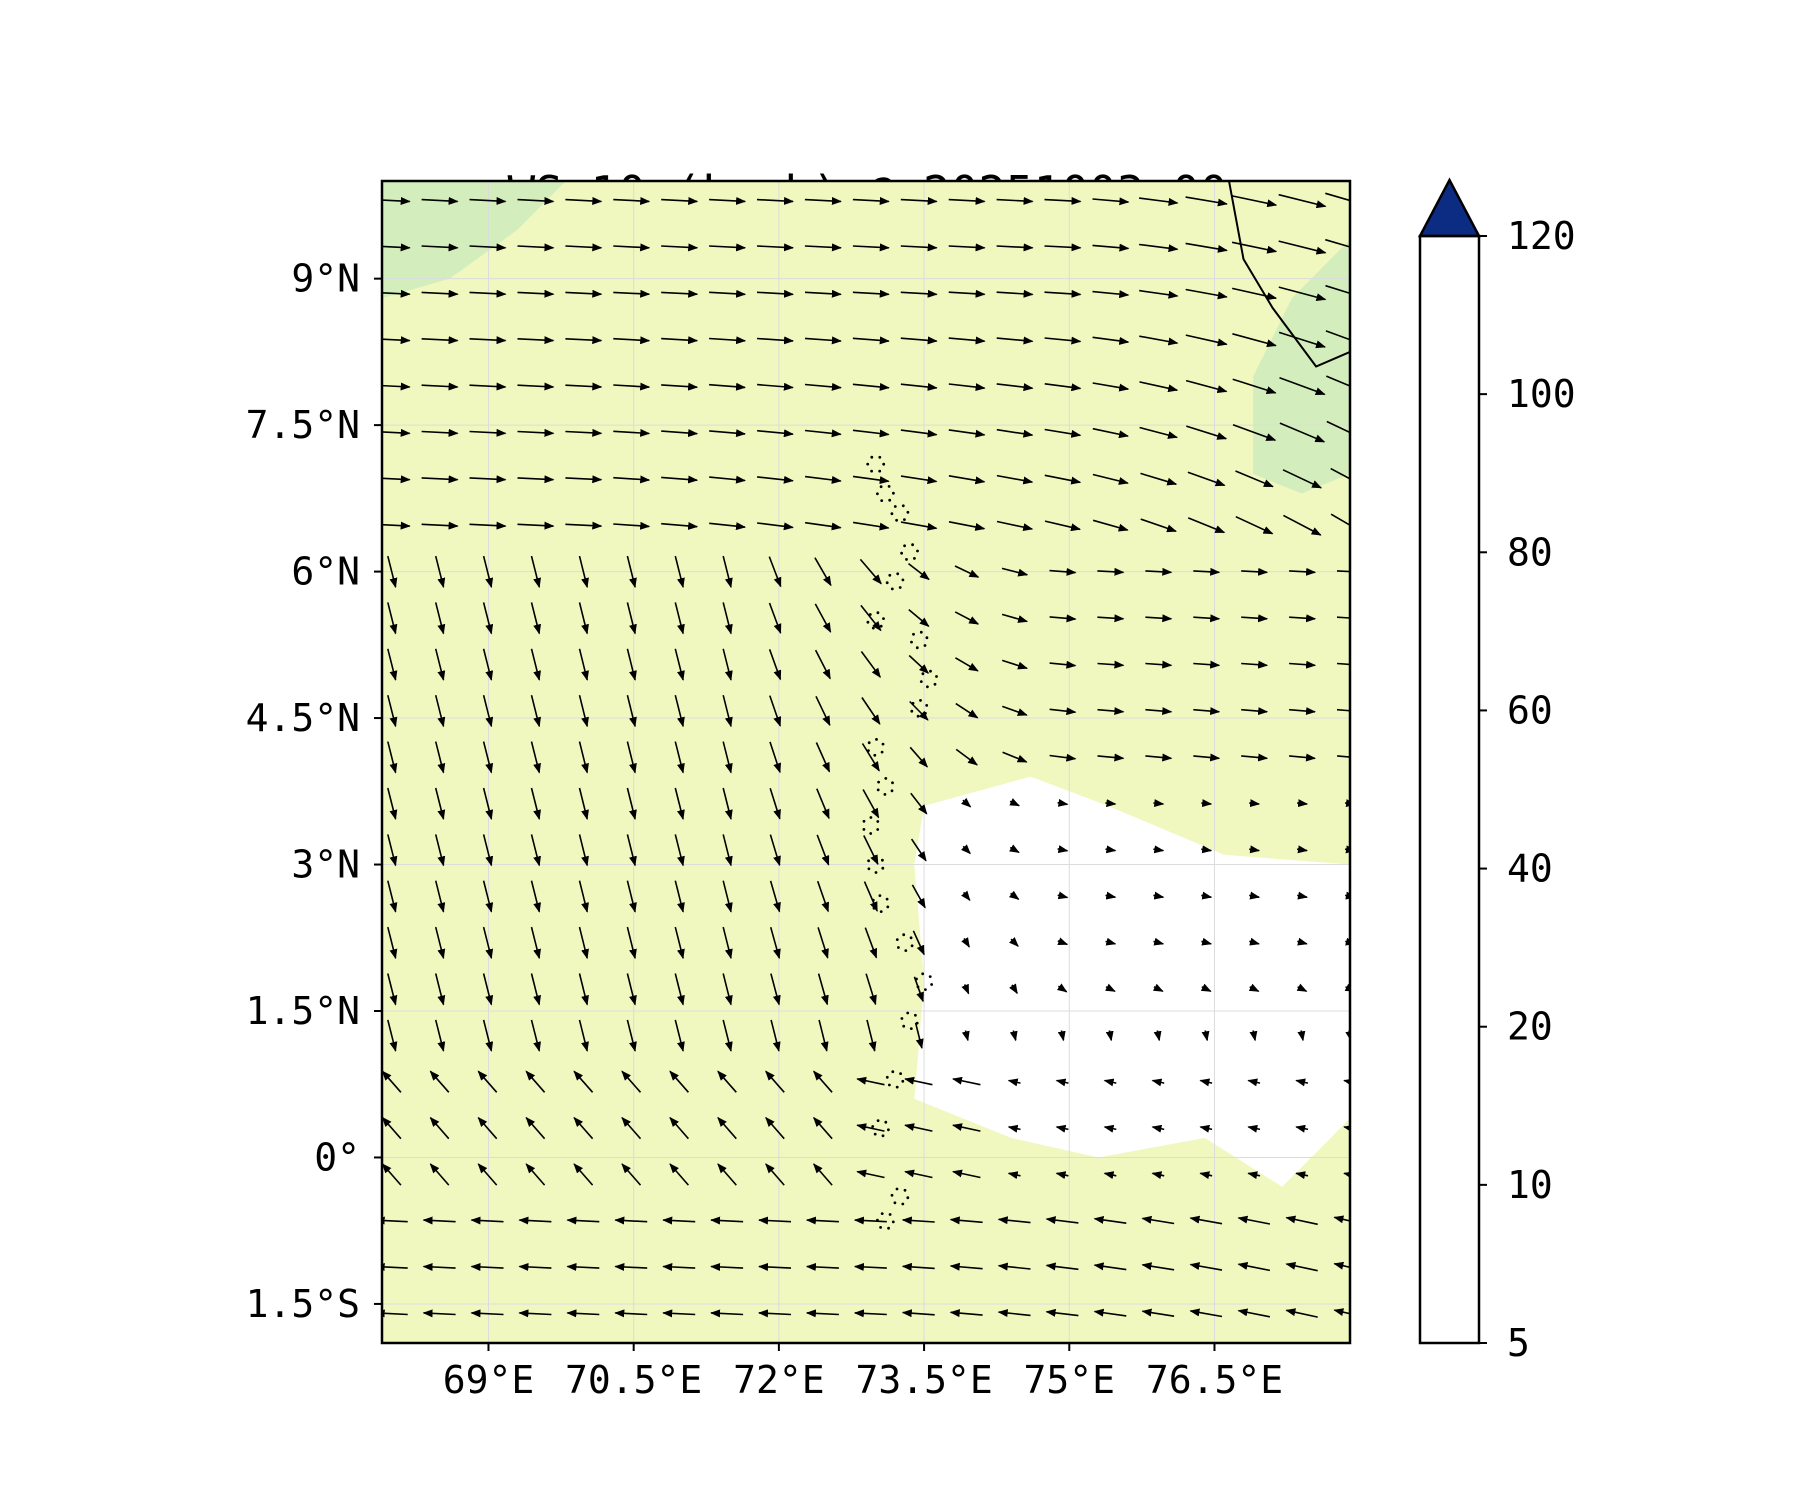 The image size is (1800, 1500). What do you see at coordinates (779, 1380) in the screenshot?
I see `x-tick-label: 72°E` at bounding box center [779, 1380].